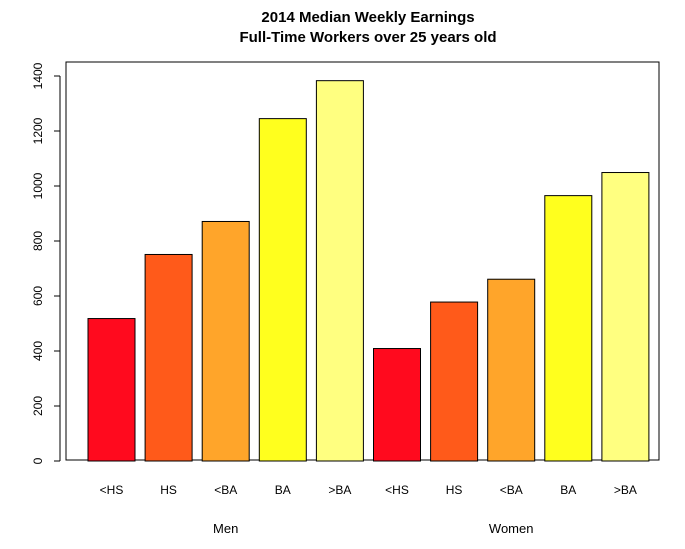  Describe the element at coordinates (367, 37) in the screenshot. I see `chart-subtitle: Full-Time Workers over 25 years old` at that location.